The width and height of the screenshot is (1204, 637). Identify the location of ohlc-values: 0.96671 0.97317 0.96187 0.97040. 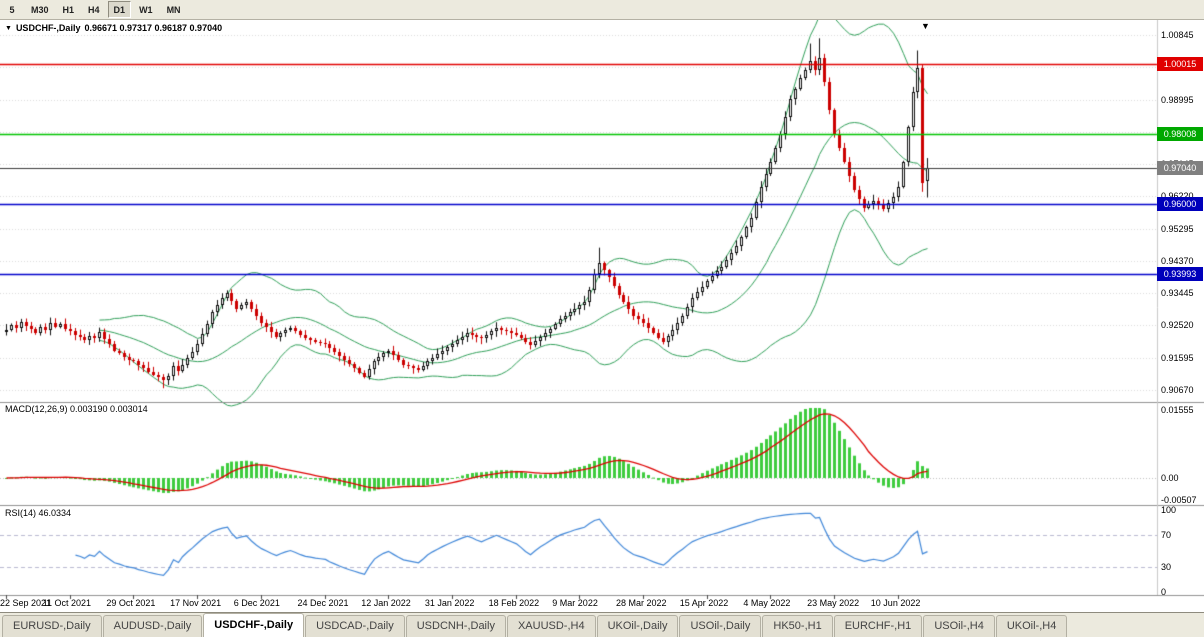
(153, 28).